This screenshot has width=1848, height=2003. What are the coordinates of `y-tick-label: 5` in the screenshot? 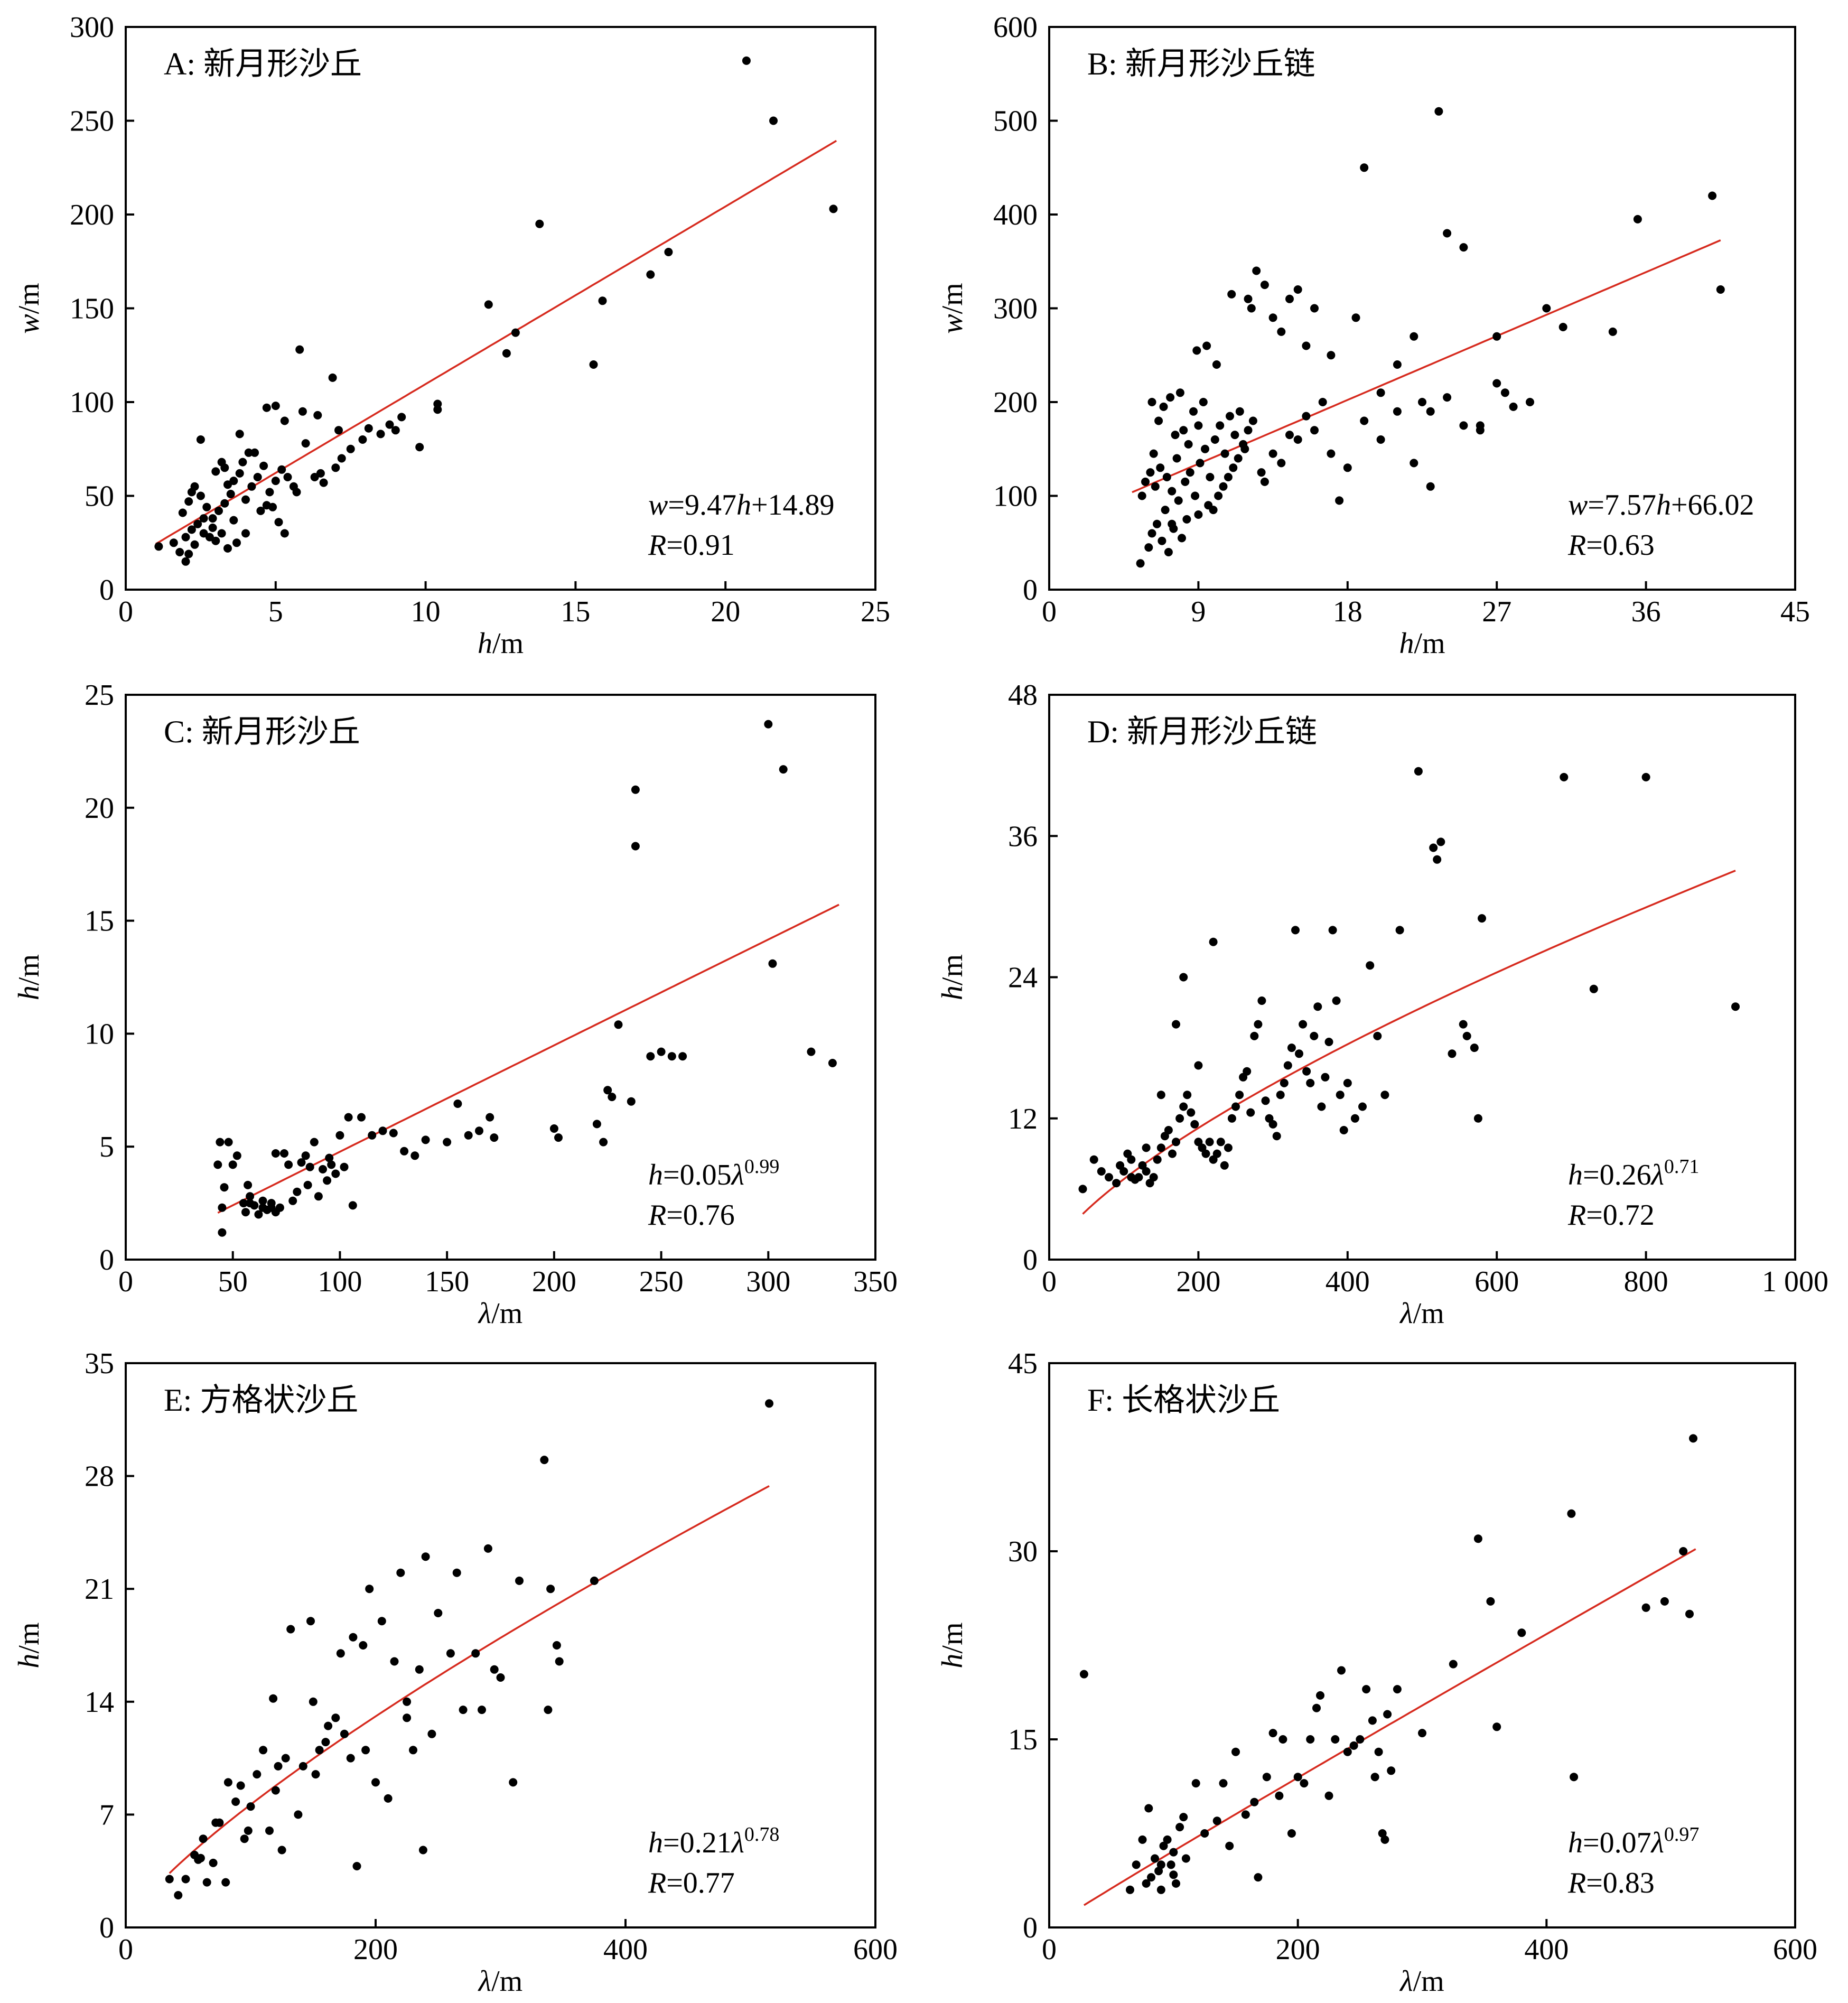 It's located at (106, 1147).